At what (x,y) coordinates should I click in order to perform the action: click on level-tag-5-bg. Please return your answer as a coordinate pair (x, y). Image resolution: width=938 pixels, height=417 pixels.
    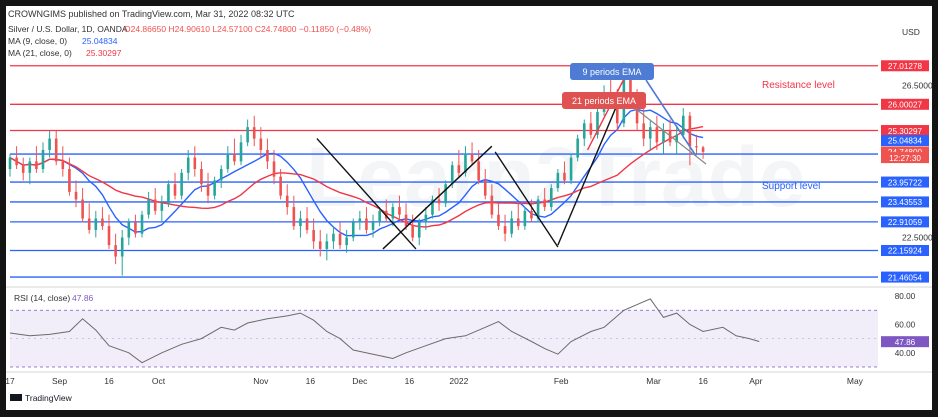
    Looking at the image, I should click on (905, 202).